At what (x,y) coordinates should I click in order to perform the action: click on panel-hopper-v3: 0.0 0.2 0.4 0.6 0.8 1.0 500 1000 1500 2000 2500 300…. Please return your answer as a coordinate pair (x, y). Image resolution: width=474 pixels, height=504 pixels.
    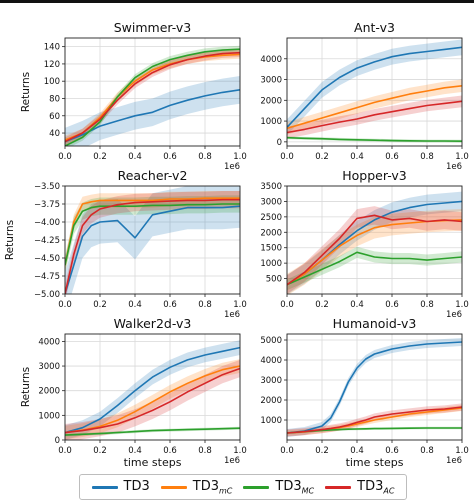
    Looking at the image, I should click on (364, 244).